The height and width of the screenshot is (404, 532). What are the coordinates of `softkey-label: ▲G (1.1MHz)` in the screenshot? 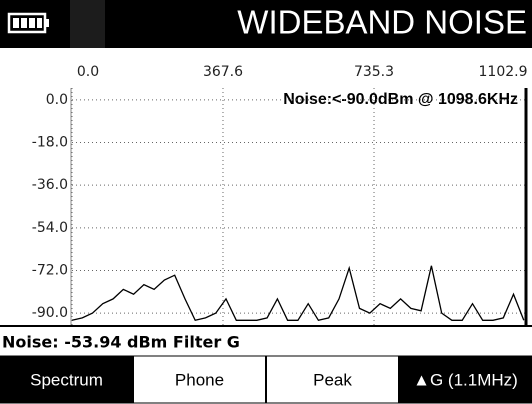 It's located at (465, 379).